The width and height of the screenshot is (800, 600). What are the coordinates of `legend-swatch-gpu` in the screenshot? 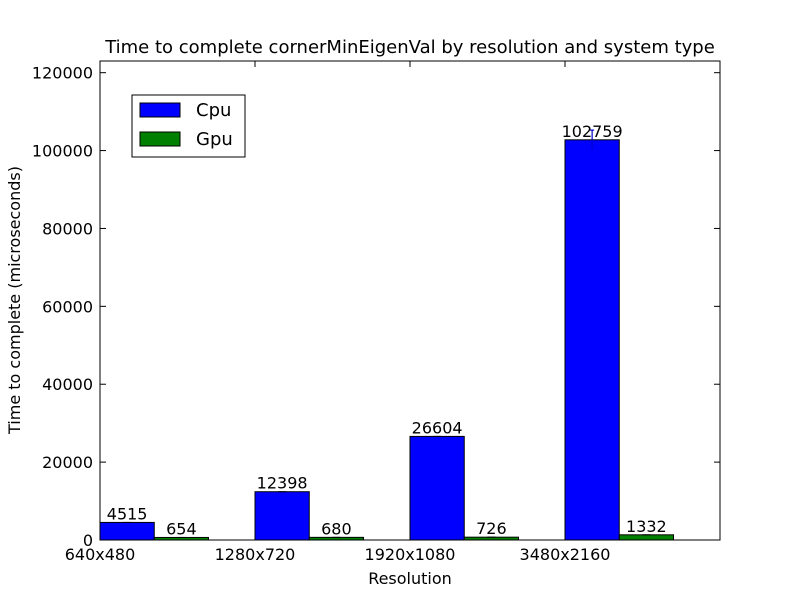 It's located at (160, 139).